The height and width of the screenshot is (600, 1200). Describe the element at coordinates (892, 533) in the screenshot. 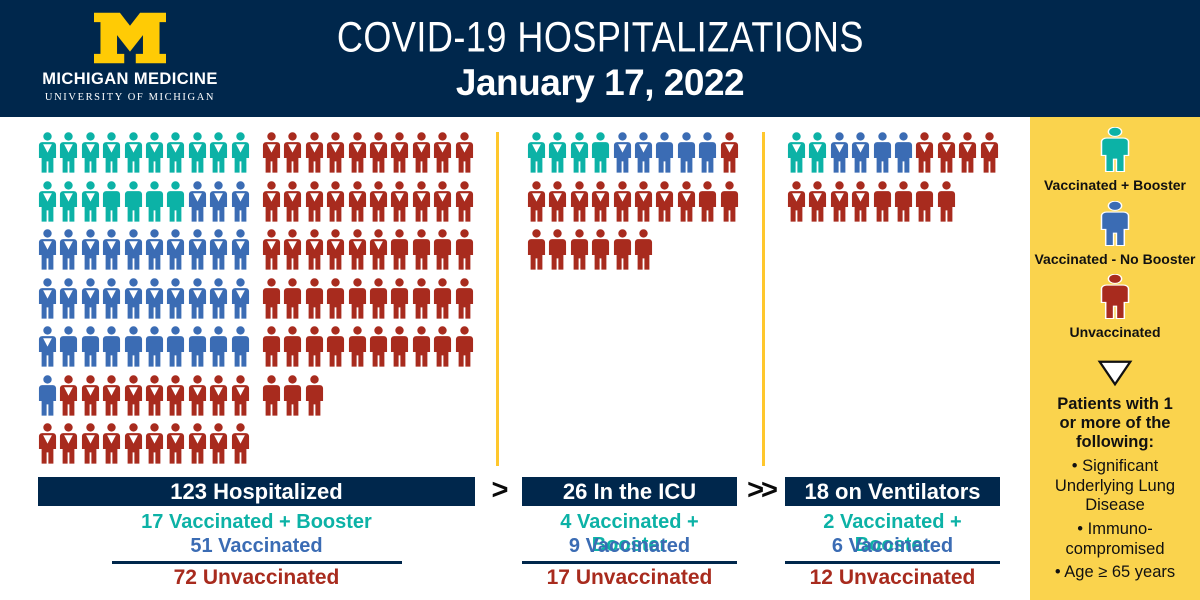

I see `stat-vaccinated-booster: 2 Vaccinated + Booster` at that location.